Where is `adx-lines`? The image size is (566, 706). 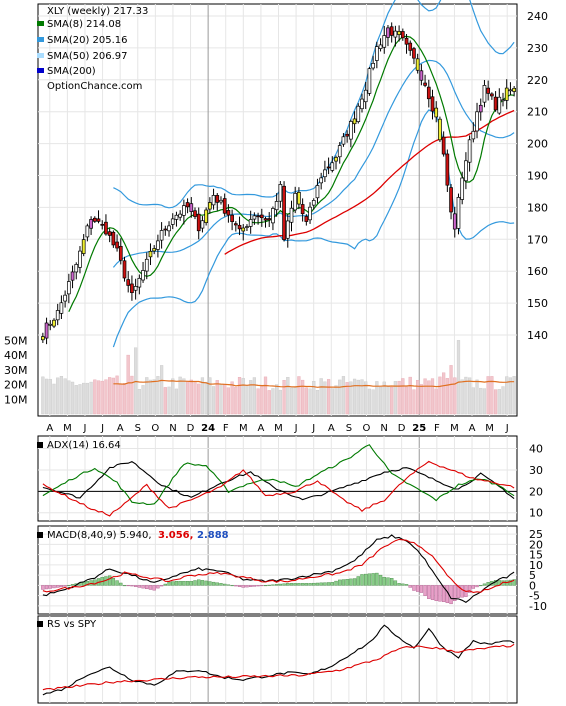 adx-lines is located at coordinates (278, 480).